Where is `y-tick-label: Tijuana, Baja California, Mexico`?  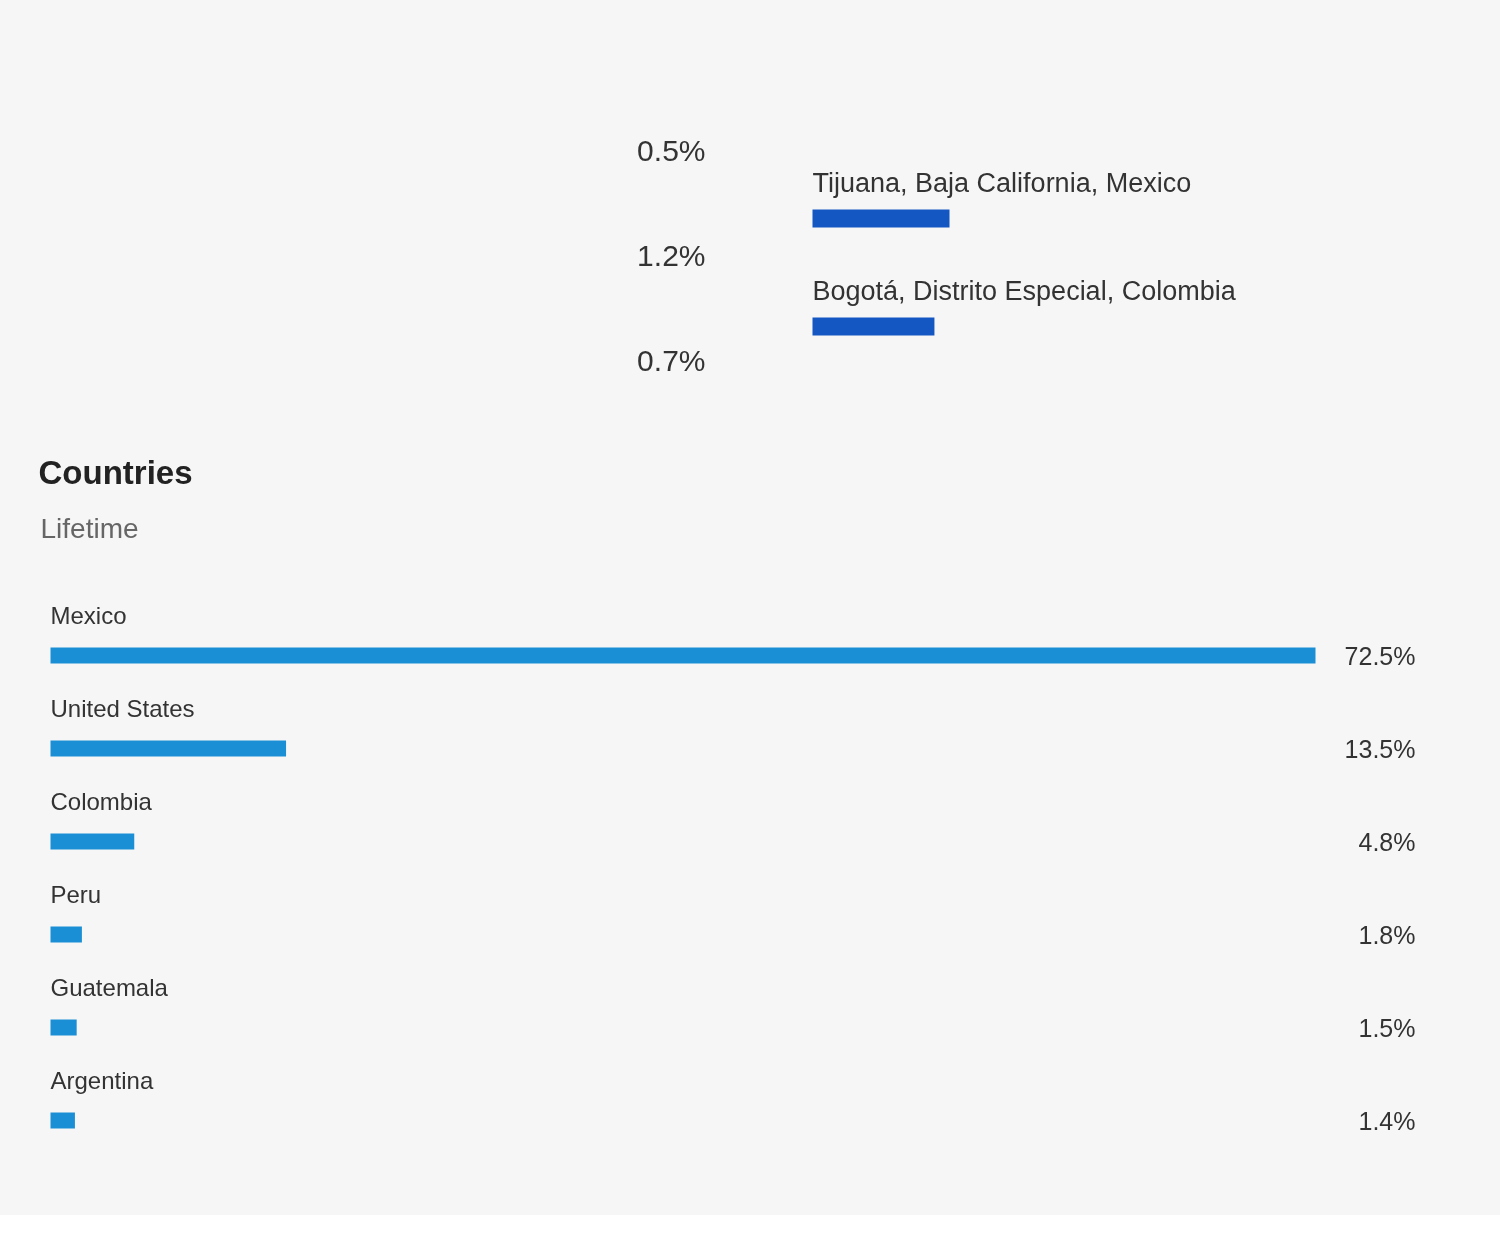 y-tick-label: Tijuana, Baja California, Mexico is located at coordinates (1002, 182).